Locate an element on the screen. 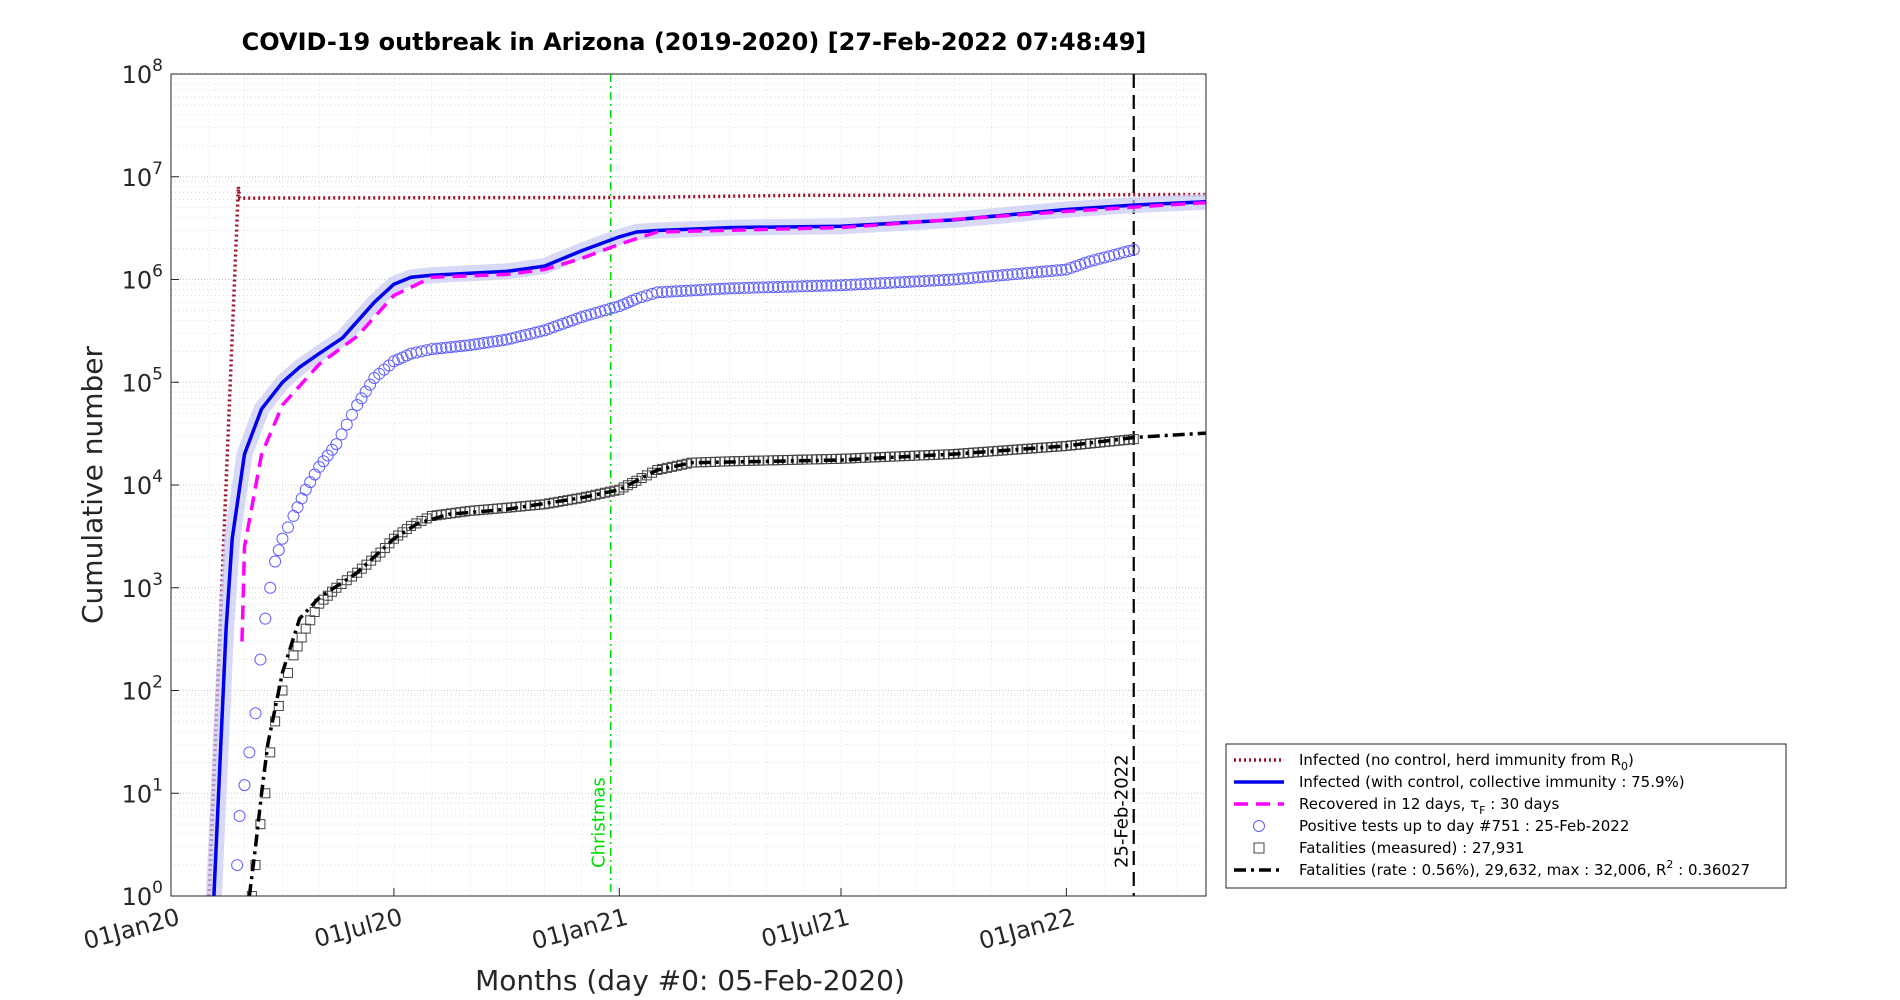  y-tick-label: 10⁵ is located at coordinates (142, 380).